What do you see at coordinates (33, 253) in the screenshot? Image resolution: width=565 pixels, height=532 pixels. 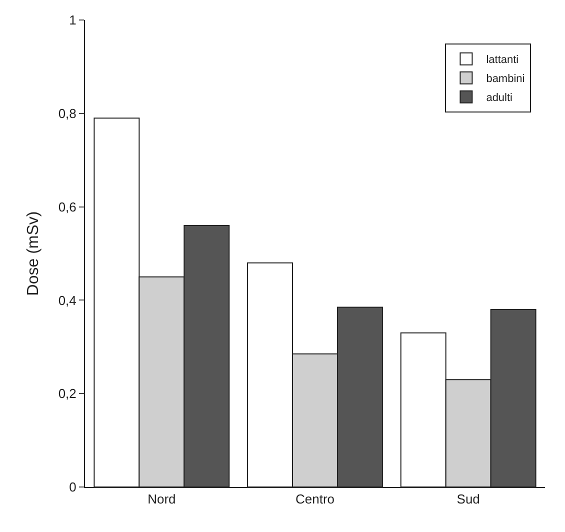 I see `y-axis-title: Dose (mSv)` at bounding box center [33, 253].